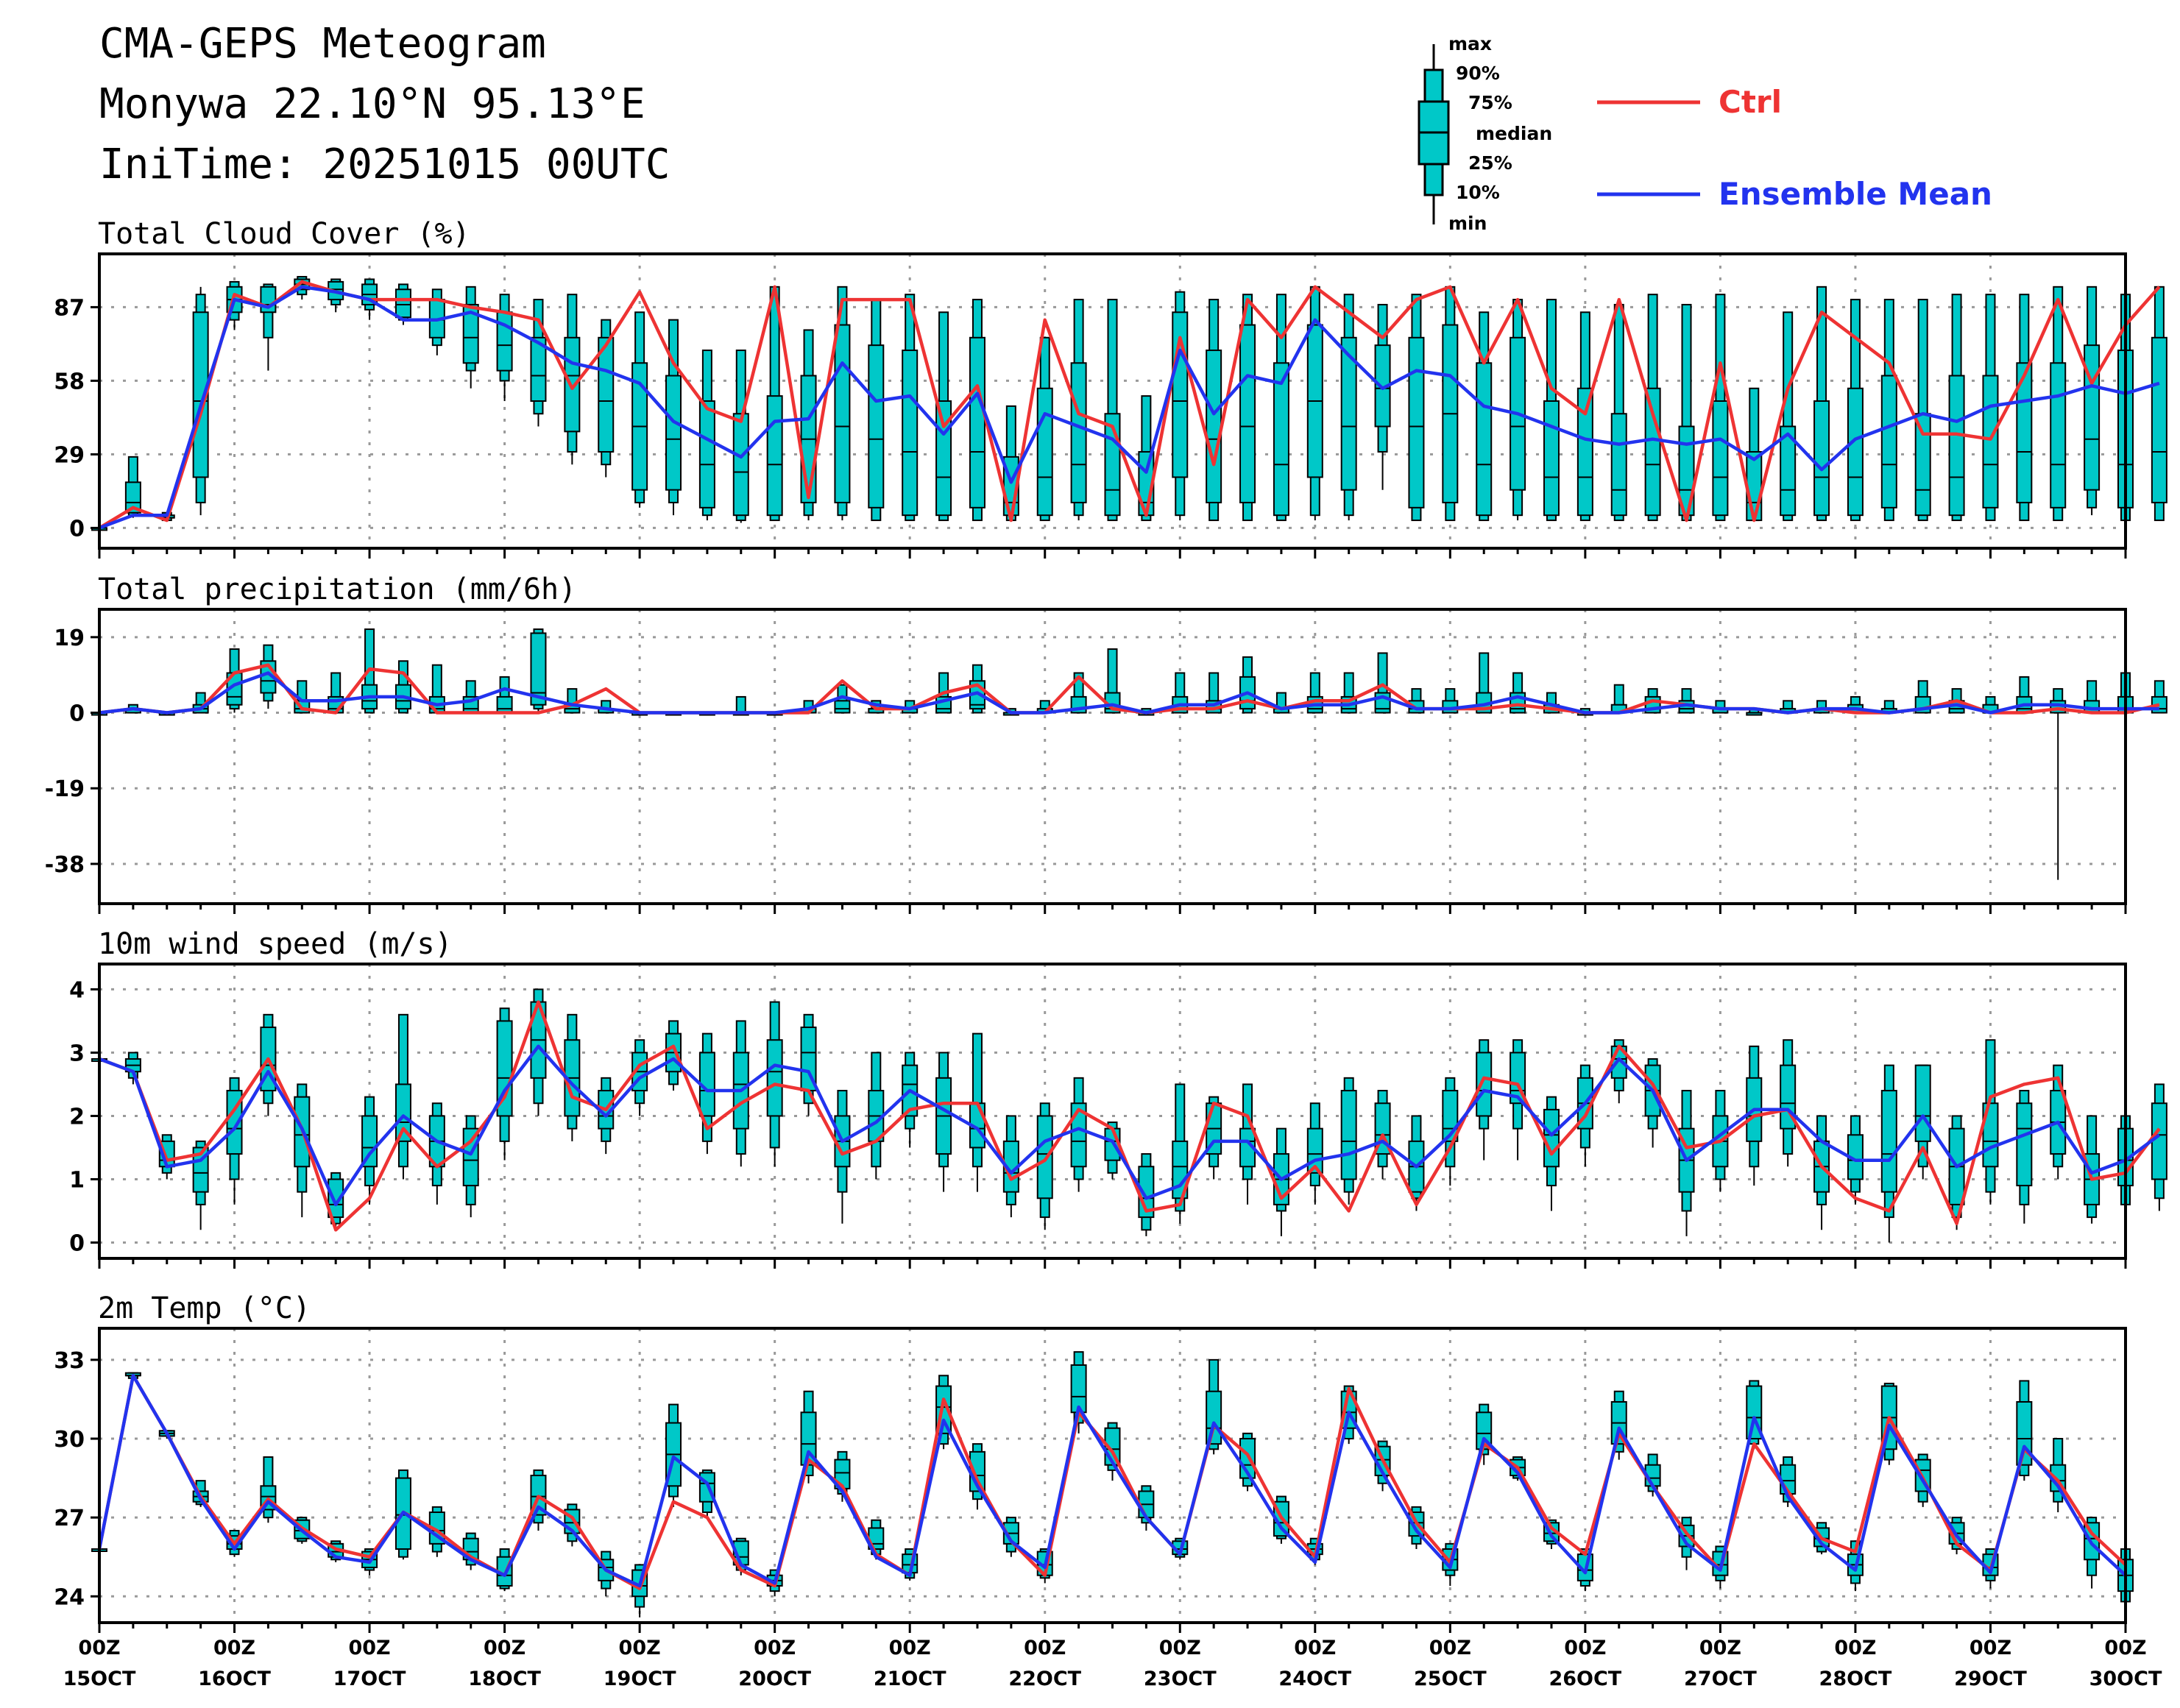 The width and height of the screenshot is (2180, 1708). Describe the element at coordinates (69, 1519) in the screenshot. I see `y-tick-label: 27` at that location.